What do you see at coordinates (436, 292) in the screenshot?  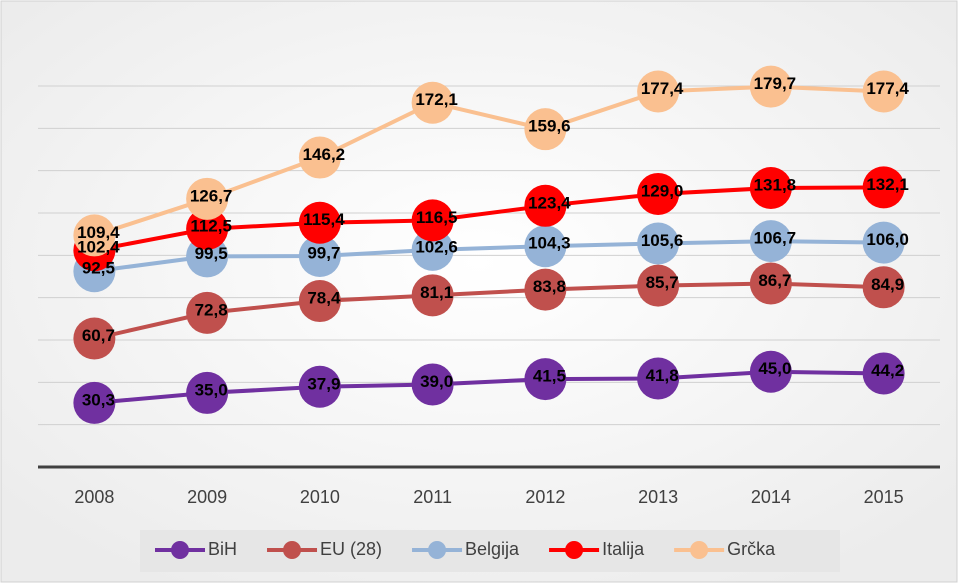 I see `data-label: 81,1` at bounding box center [436, 292].